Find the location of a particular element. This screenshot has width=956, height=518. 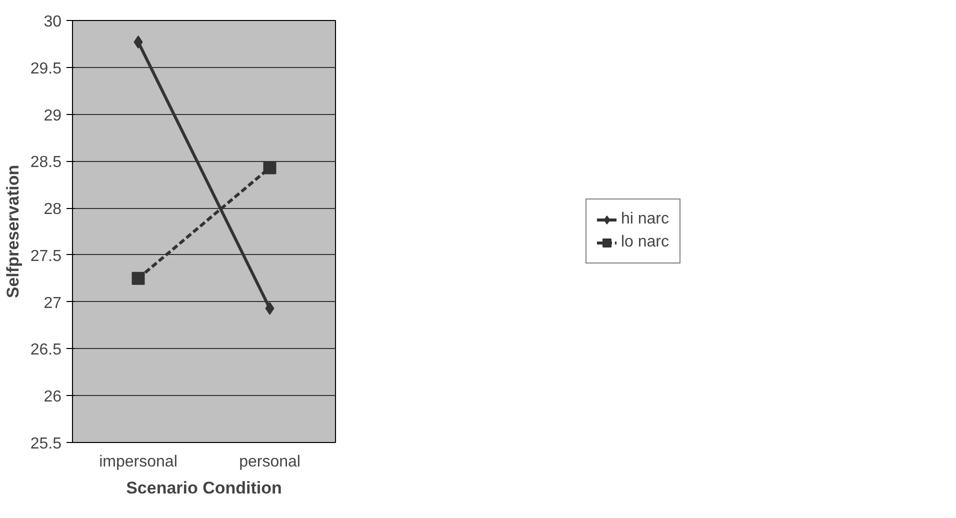

legend-label: hi narc is located at coordinates (645, 219).